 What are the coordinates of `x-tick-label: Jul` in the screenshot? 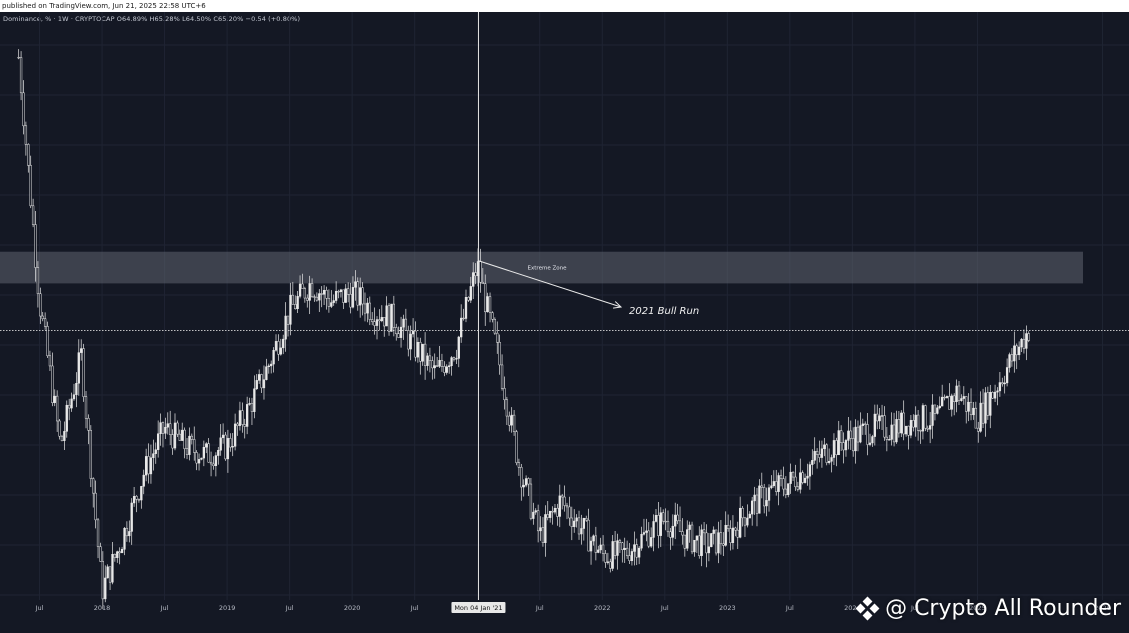 It's located at (414, 608).